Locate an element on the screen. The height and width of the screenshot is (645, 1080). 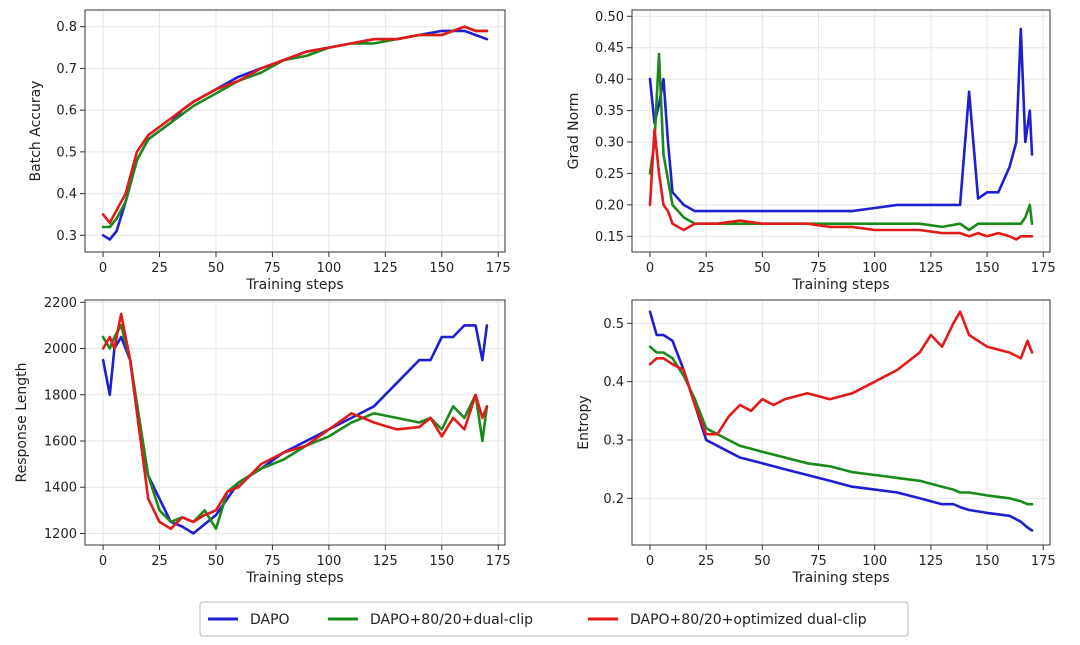
y-axis-label: Entropy is located at coordinates (584, 422).